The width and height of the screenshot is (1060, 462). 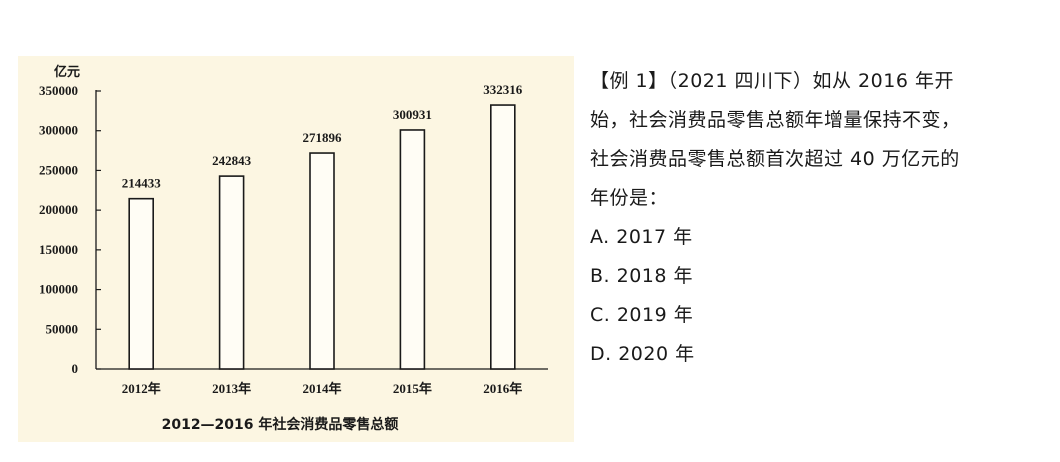 What do you see at coordinates (323, 137) in the screenshot?
I see `bar-value-label: 271896` at bounding box center [323, 137].